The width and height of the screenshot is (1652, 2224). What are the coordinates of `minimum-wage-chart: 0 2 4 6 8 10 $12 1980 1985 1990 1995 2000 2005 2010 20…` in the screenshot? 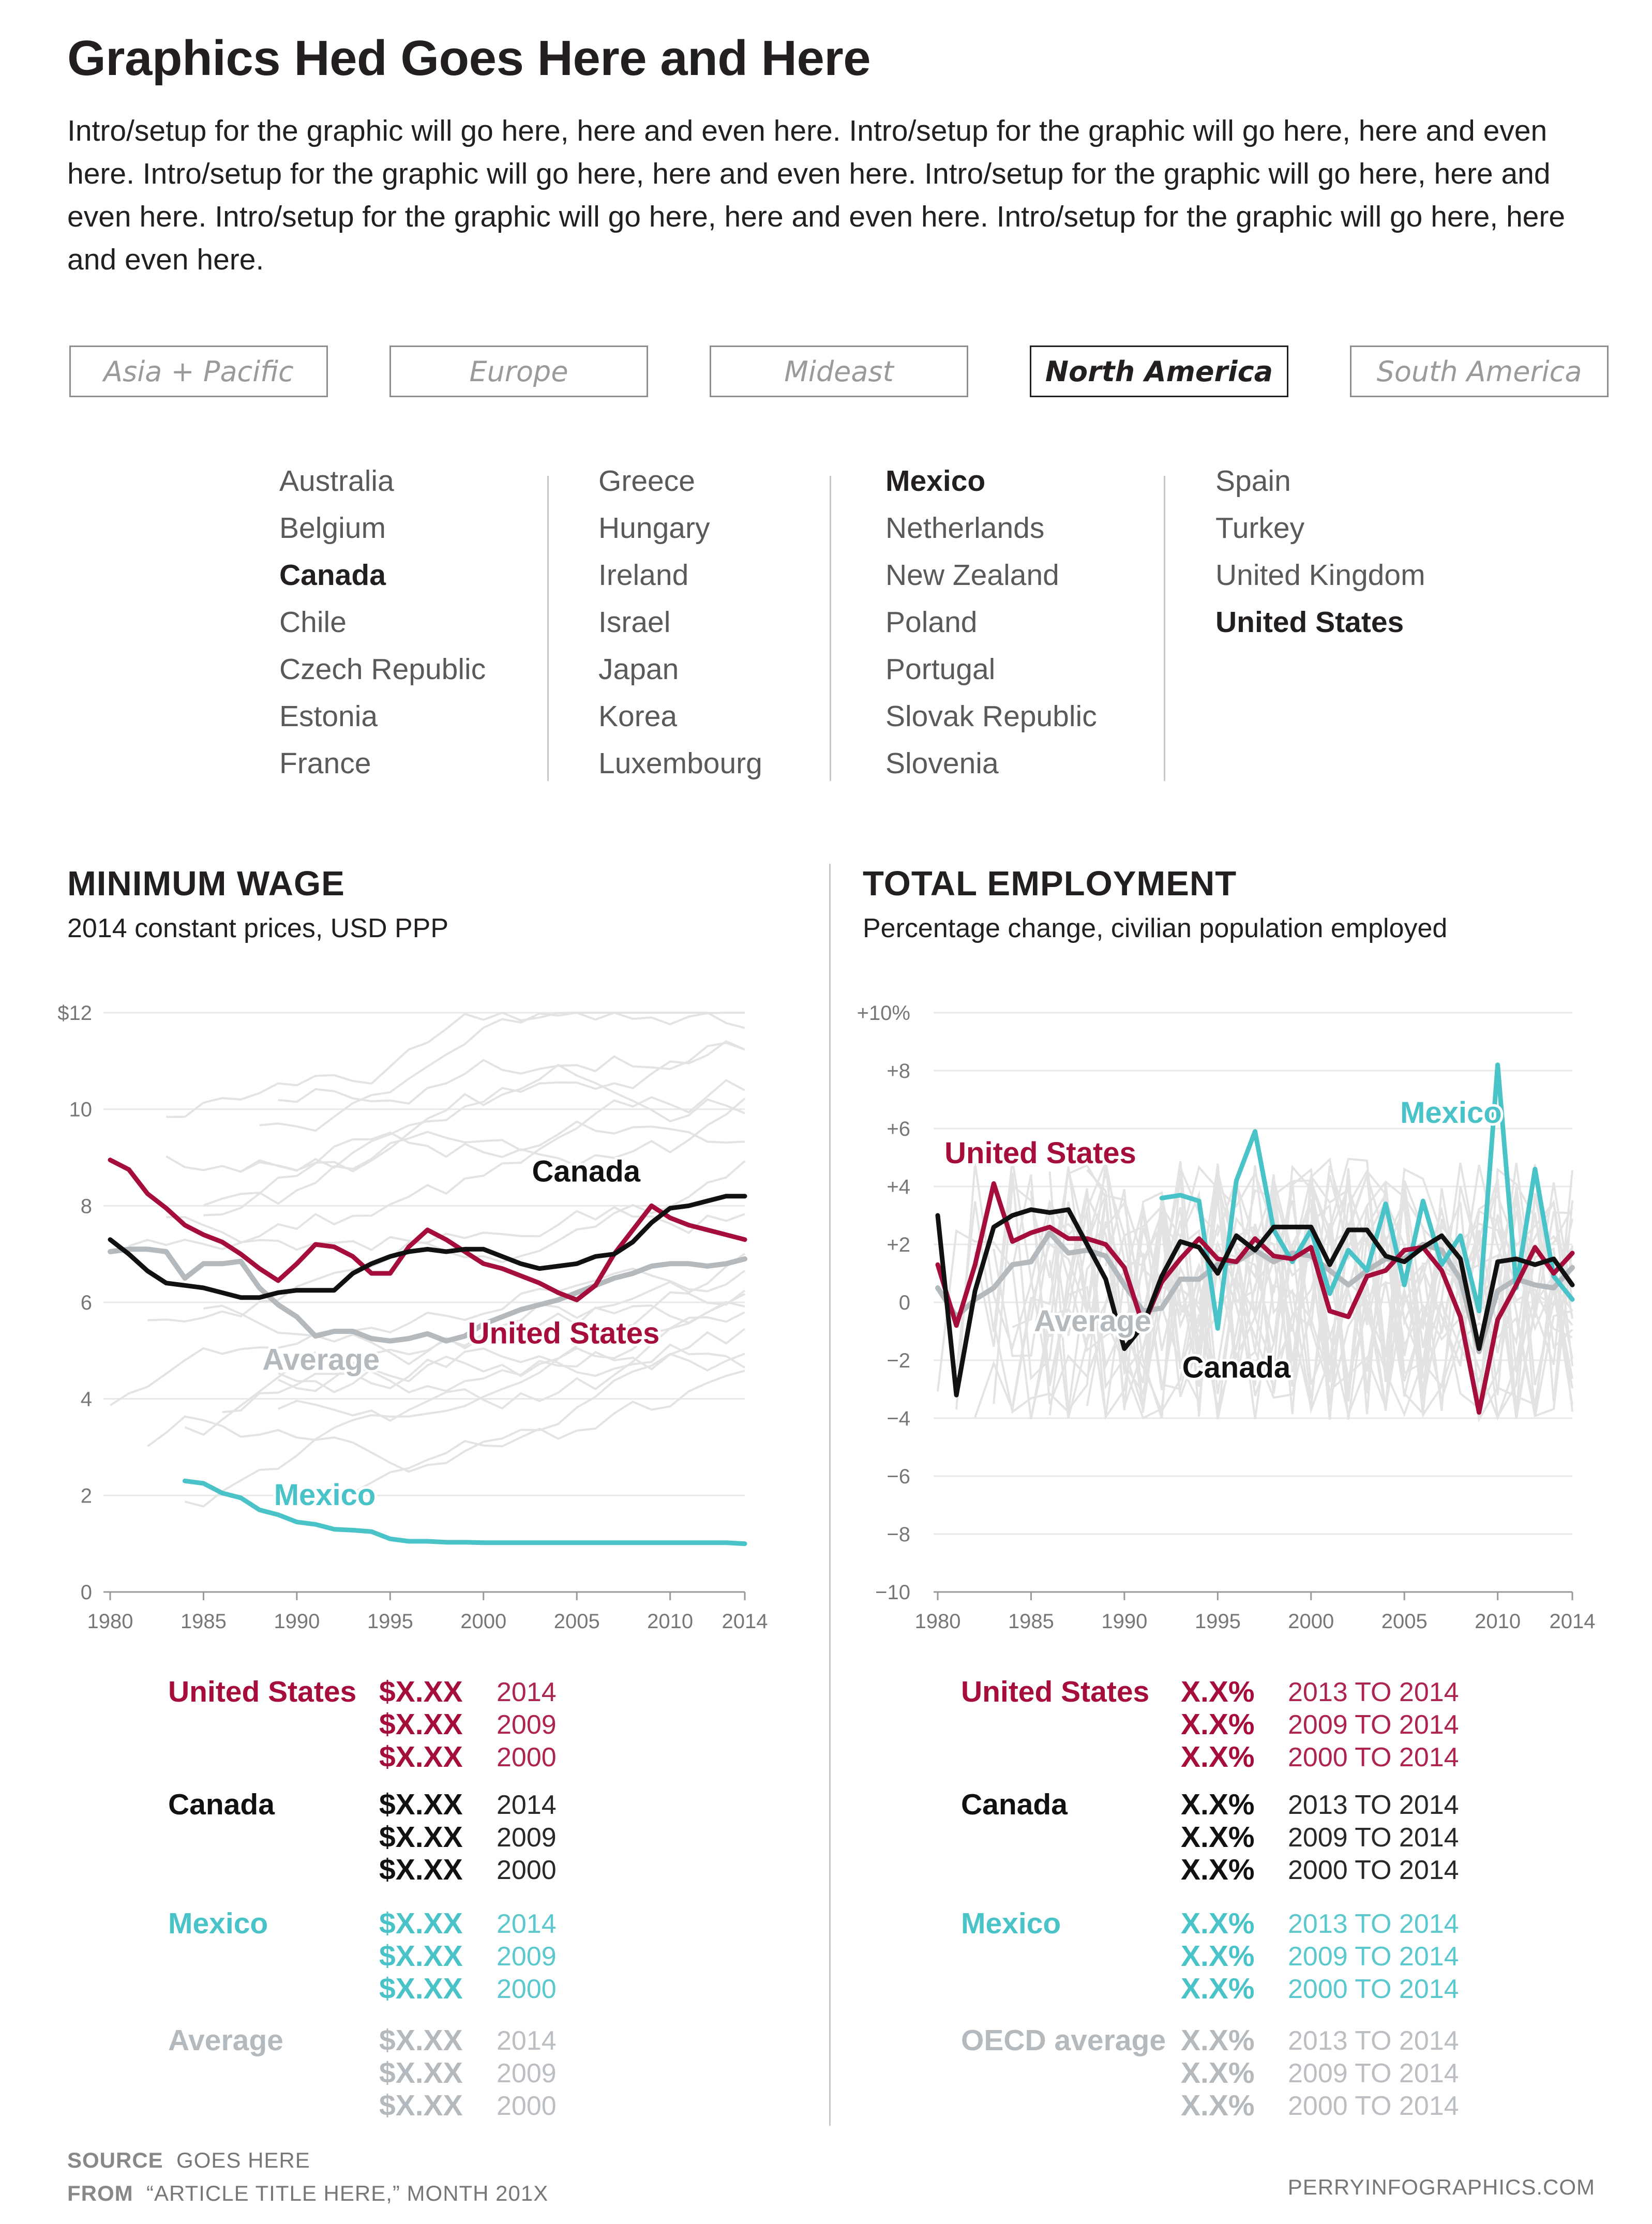 It's located at (413, 1317).